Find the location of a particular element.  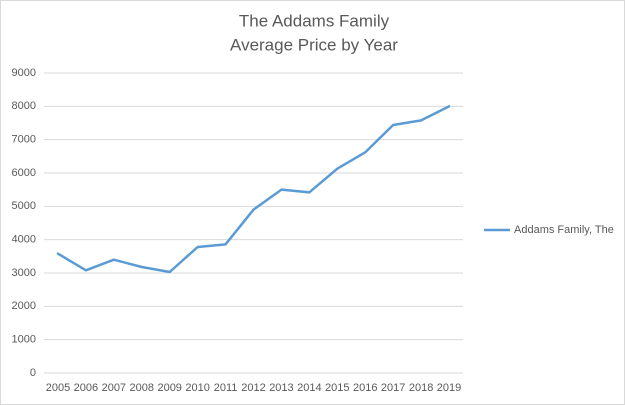

x-tick-label: 2010 is located at coordinates (197, 388).